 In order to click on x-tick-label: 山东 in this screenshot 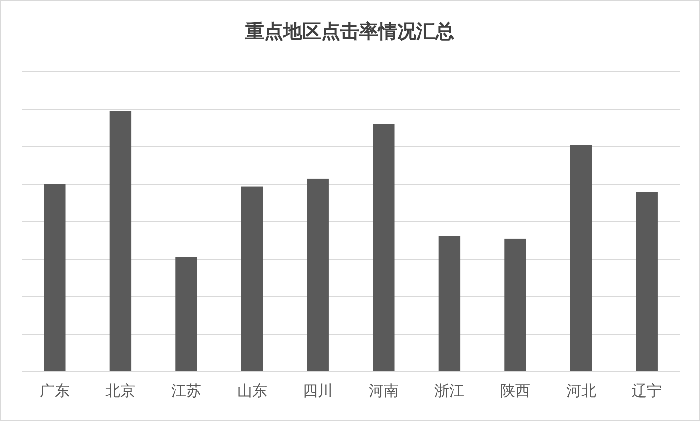, I will do `click(252, 391)`.